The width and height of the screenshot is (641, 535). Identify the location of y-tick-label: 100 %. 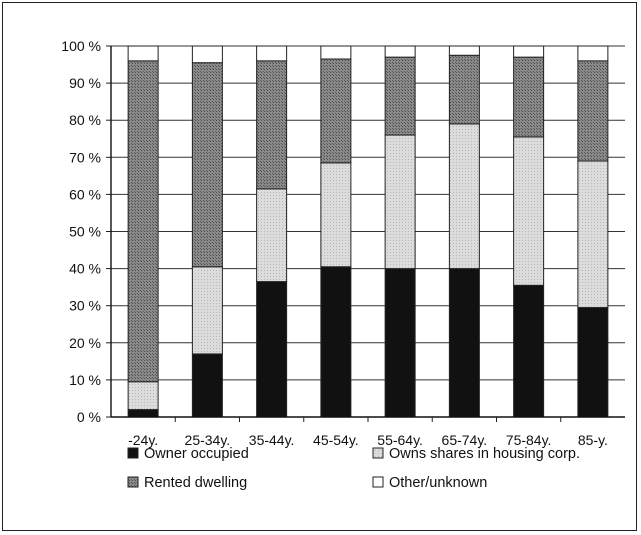
(81, 46).